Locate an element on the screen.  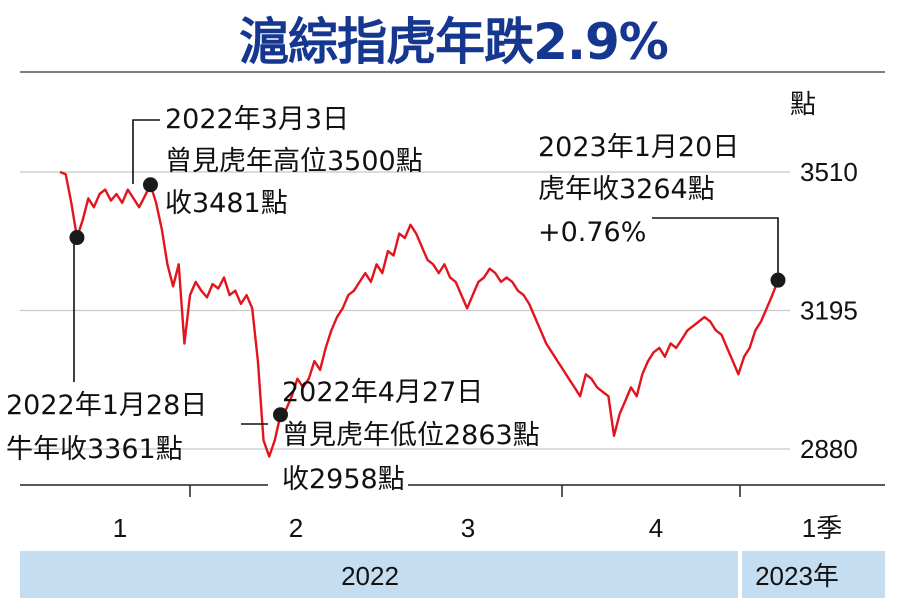
annotation-jan28: 2022年1月28日 牛年收3361點 is located at coordinates (106, 427).